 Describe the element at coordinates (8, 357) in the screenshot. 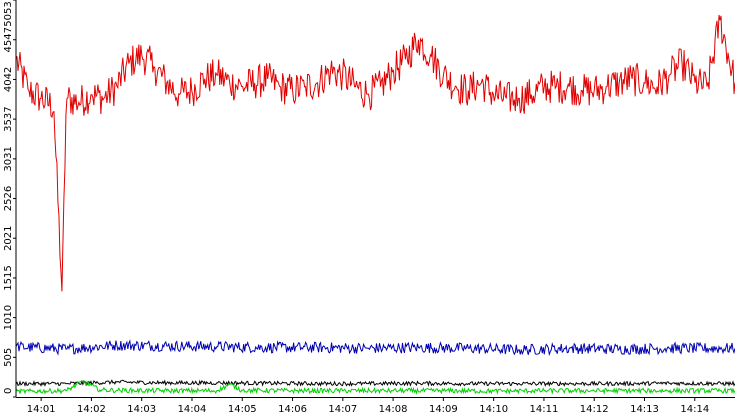

I see `y-tick-label: 505` at that location.